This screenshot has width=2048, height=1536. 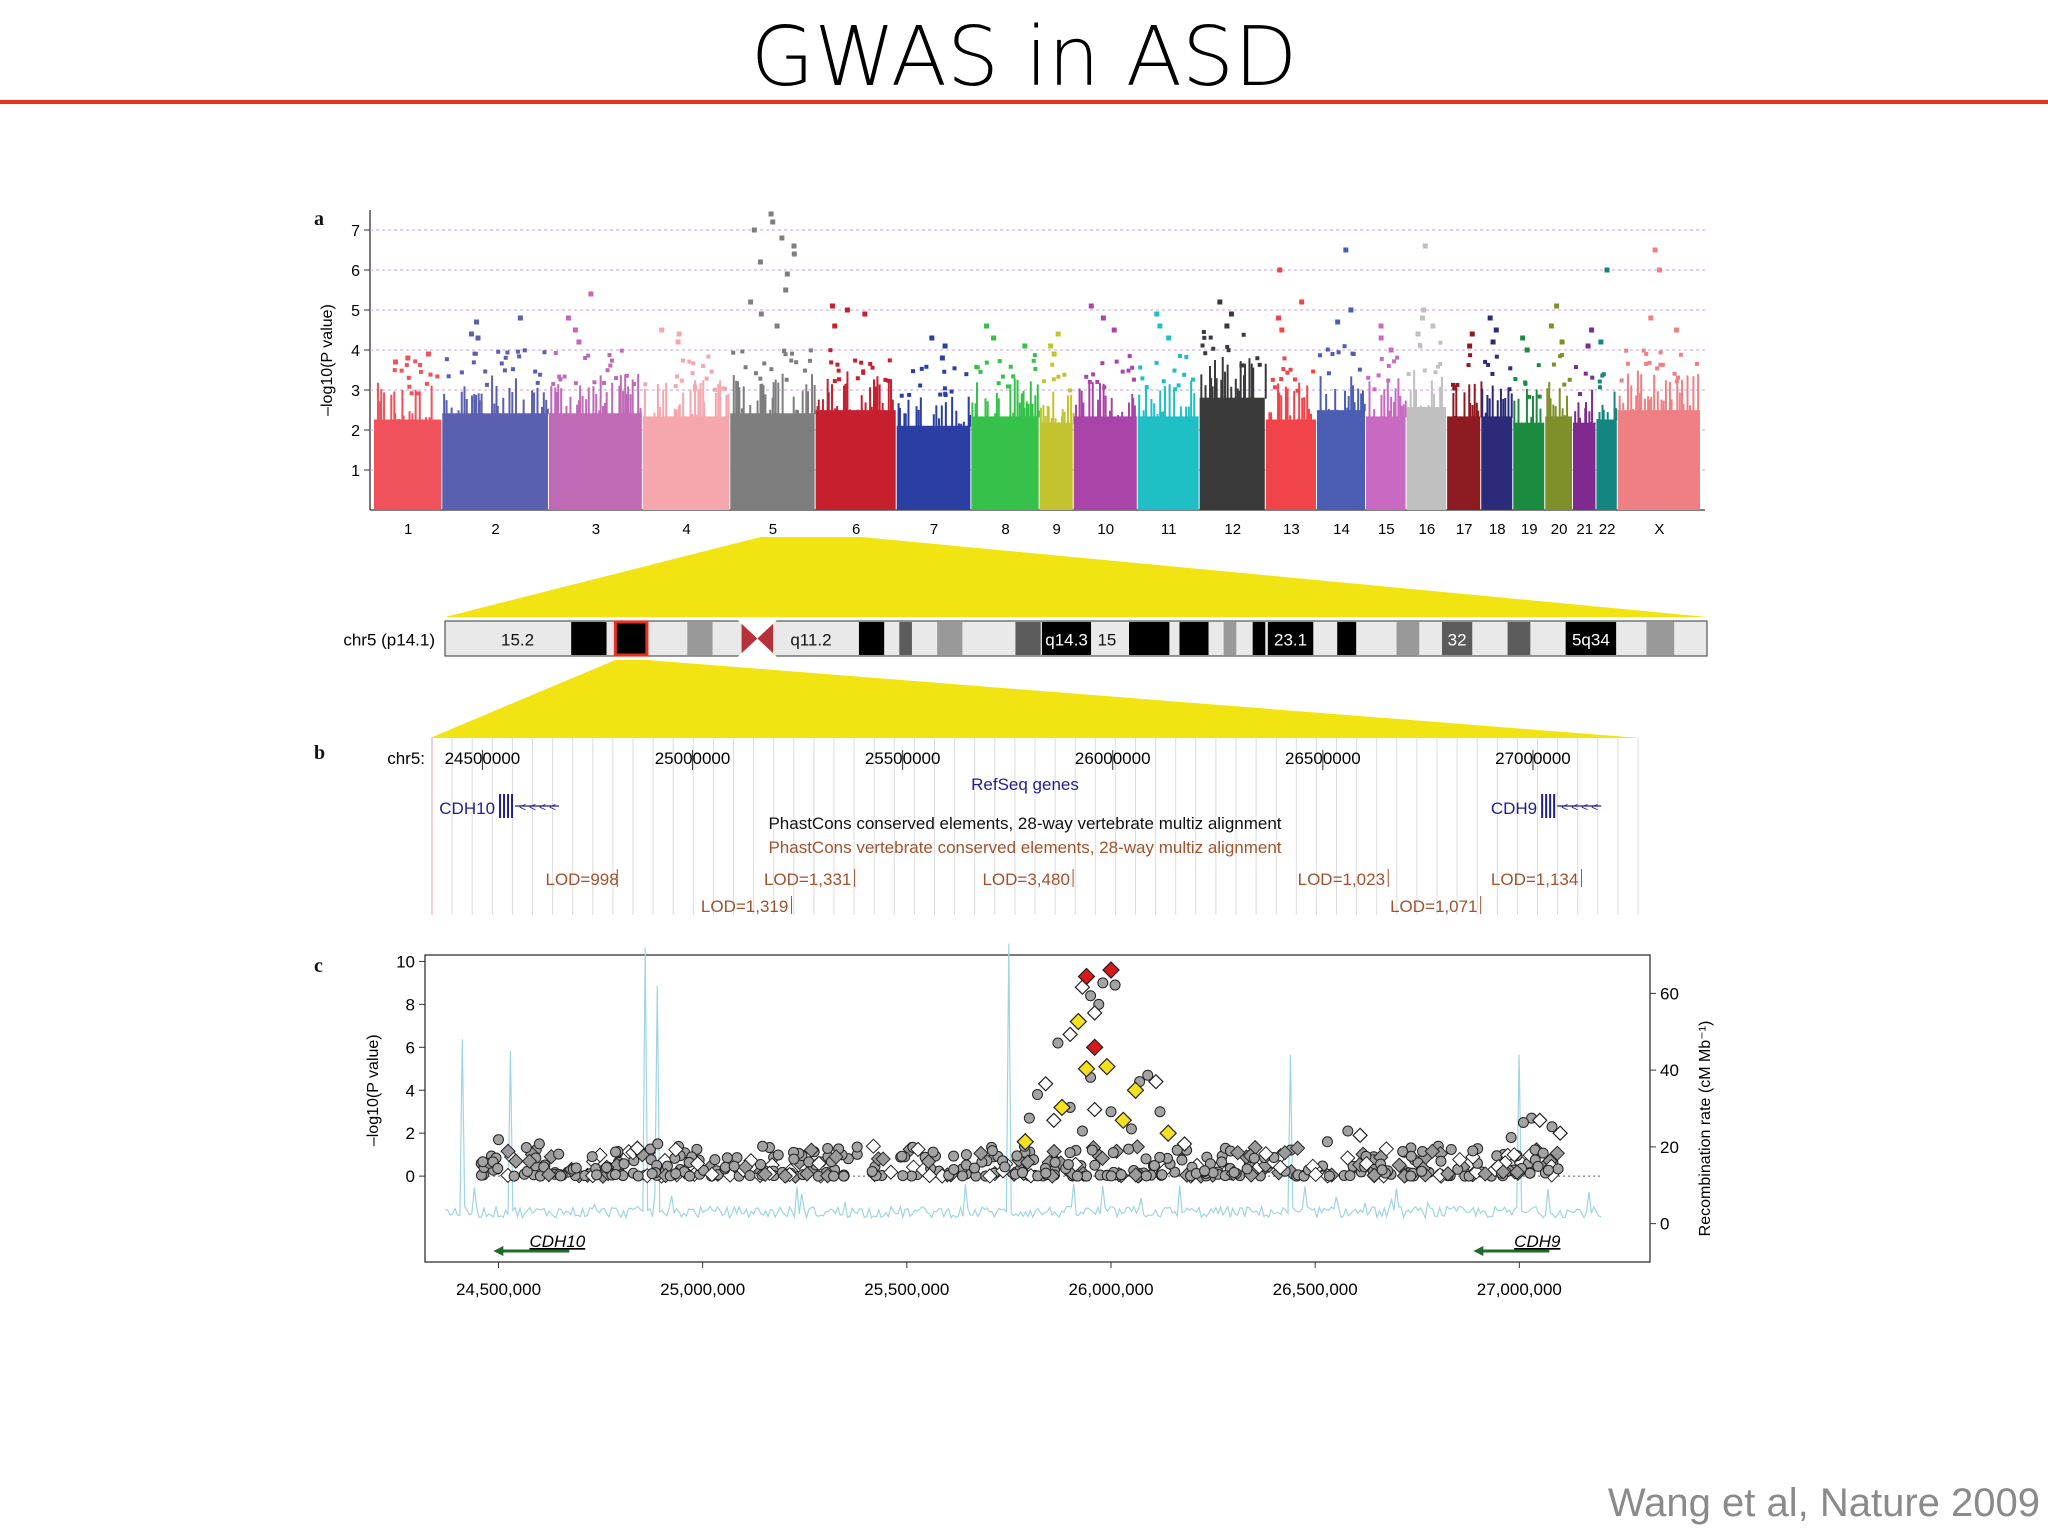 I want to click on manhattan-chromosome-label: 22, so click(x=1607, y=529).